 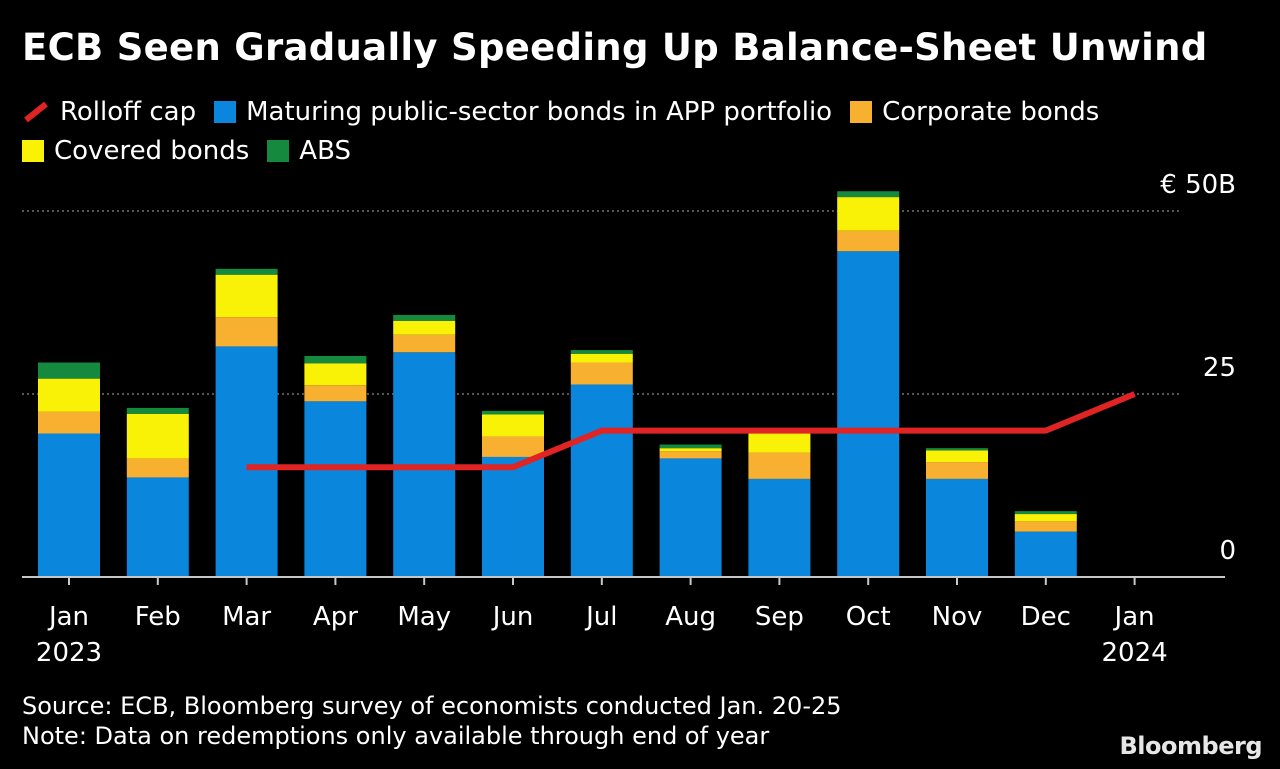 What do you see at coordinates (128, 112) in the screenshot?
I see `legend-label: Rolloff cap` at bounding box center [128, 112].